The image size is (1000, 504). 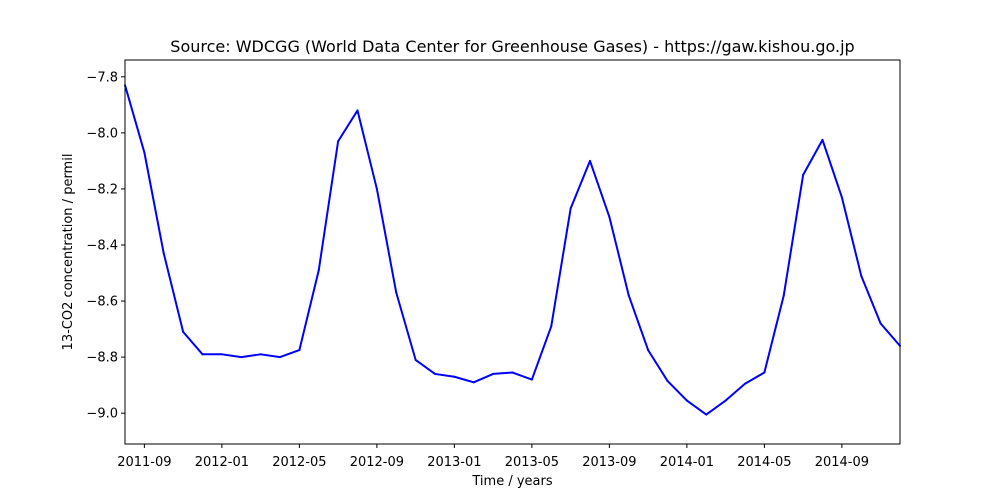 What do you see at coordinates (764, 462) in the screenshot?
I see `x-tick-label: 2014-05` at bounding box center [764, 462].